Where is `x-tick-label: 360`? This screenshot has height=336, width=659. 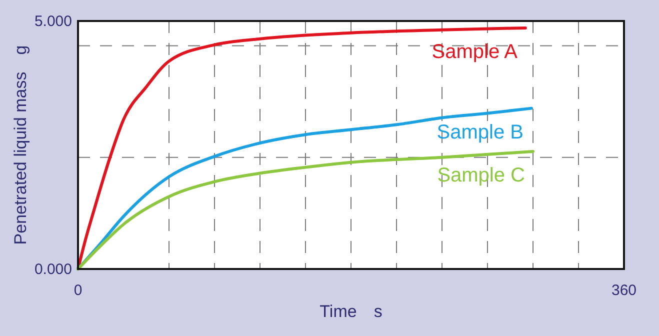 x-tick-label: 360 is located at coordinates (624, 290).